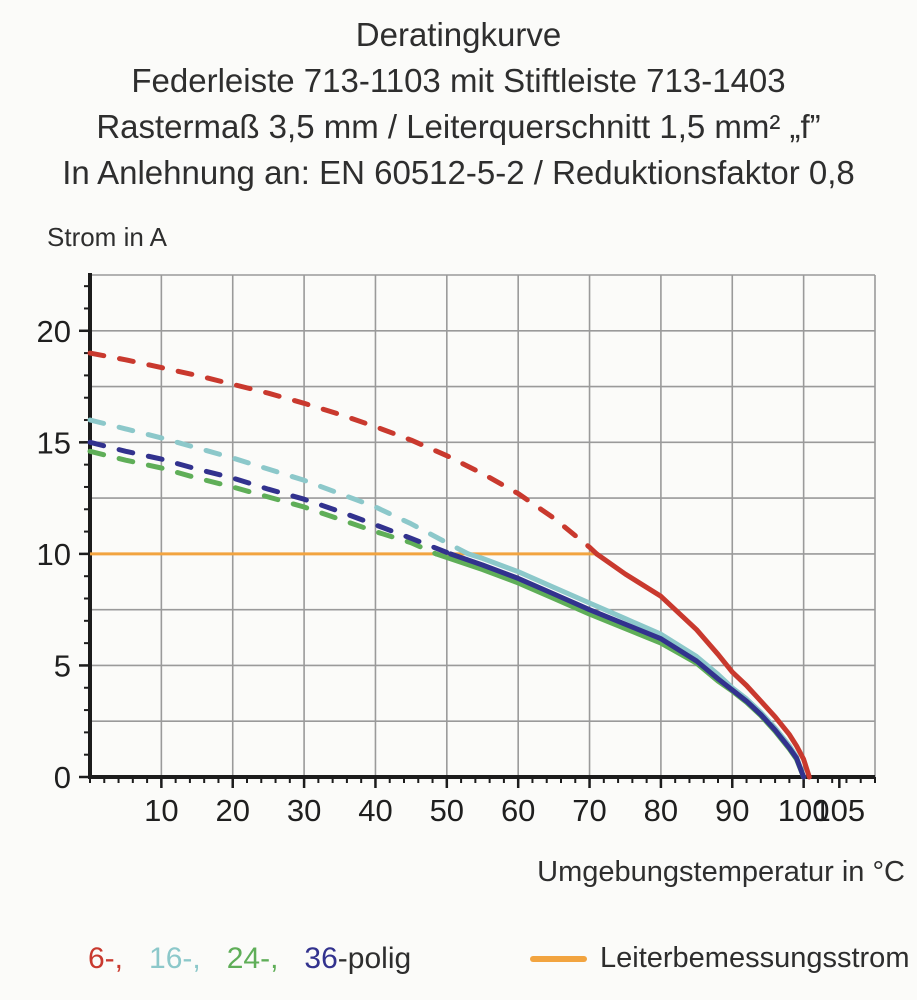 This screenshot has height=1000, width=917. What do you see at coordinates (54, 442) in the screenshot?
I see `svg-text: 15` at bounding box center [54, 442].